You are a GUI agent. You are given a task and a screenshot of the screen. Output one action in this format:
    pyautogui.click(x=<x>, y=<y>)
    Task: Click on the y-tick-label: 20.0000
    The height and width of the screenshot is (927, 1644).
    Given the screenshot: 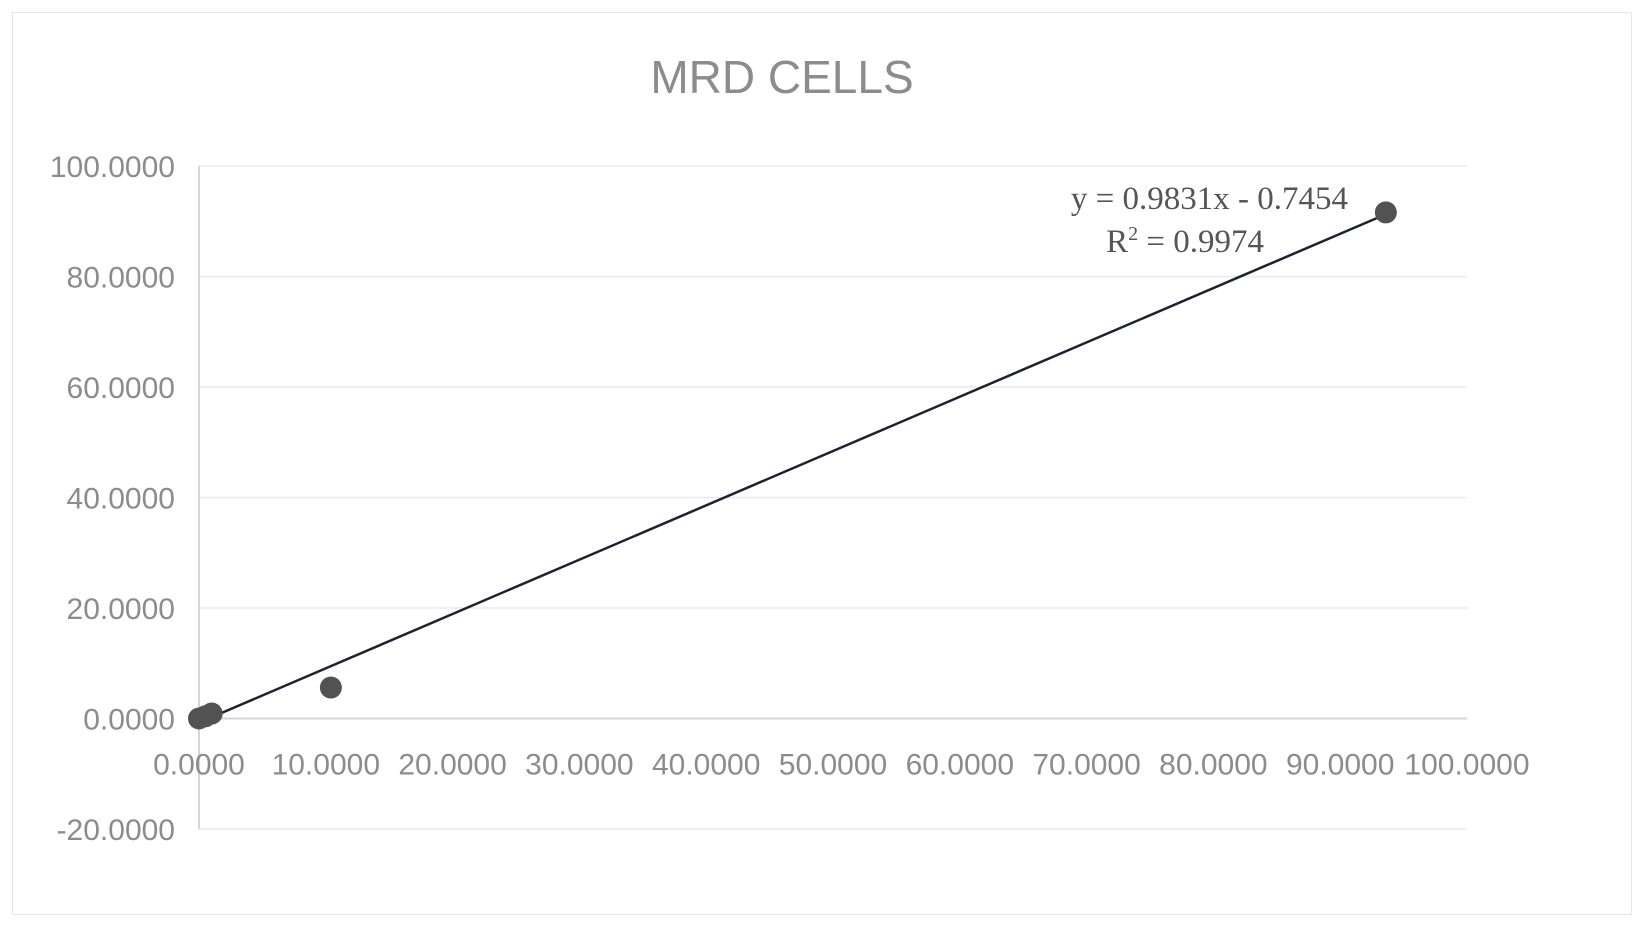 What is the action you would take?
    pyautogui.click(x=121, y=609)
    